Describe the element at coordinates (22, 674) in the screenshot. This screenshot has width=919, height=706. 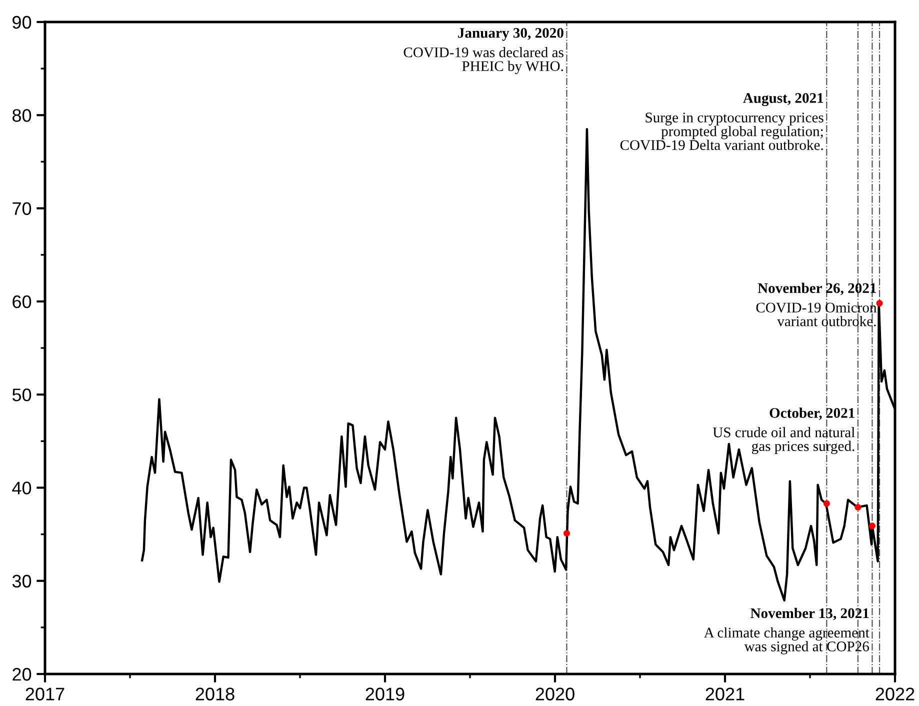
I see `y-tick-label: 20` at that location.